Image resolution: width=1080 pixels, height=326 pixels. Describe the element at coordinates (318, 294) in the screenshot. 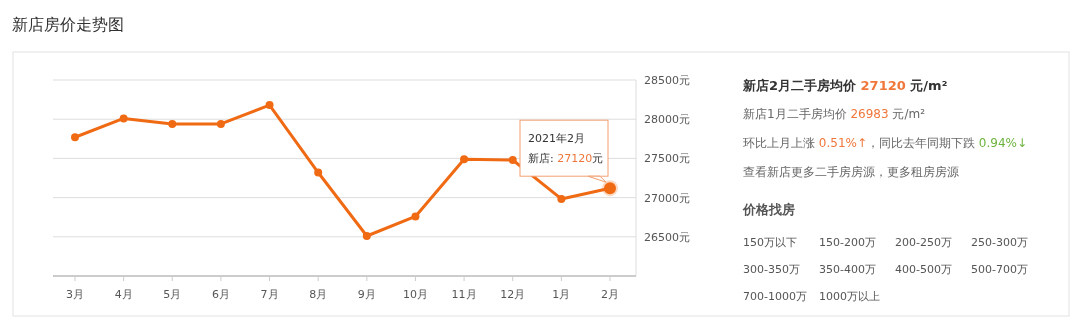

I see `x-tick-label: 8月` at that location.